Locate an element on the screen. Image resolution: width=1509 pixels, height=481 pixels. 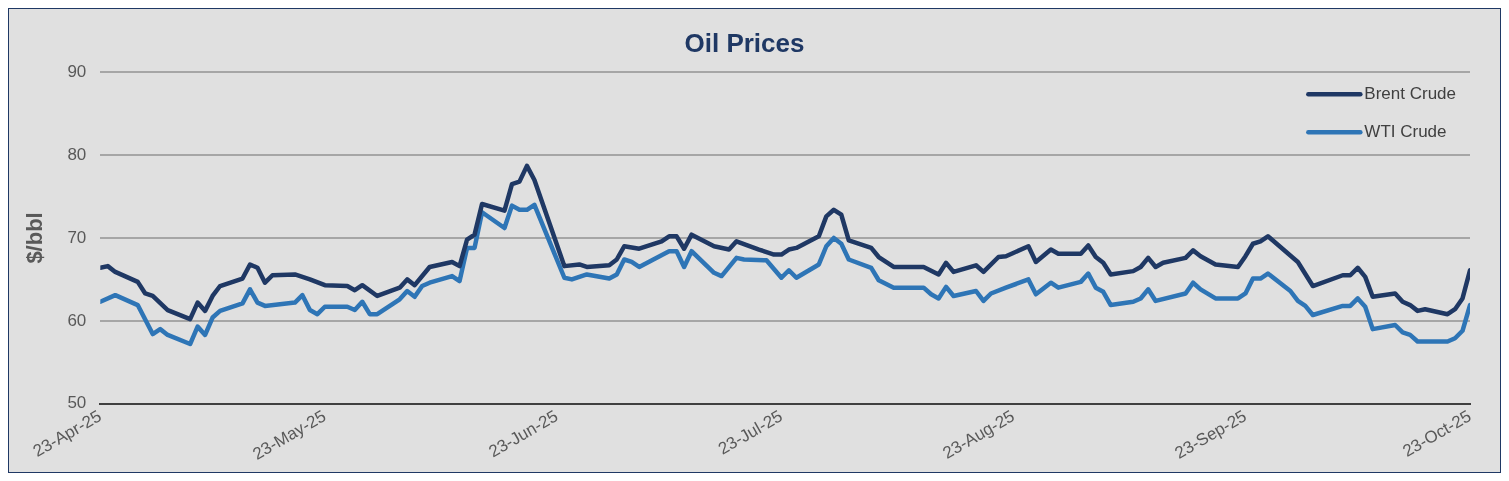
y-tick-label: 50 is located at coordinates (77, 403).